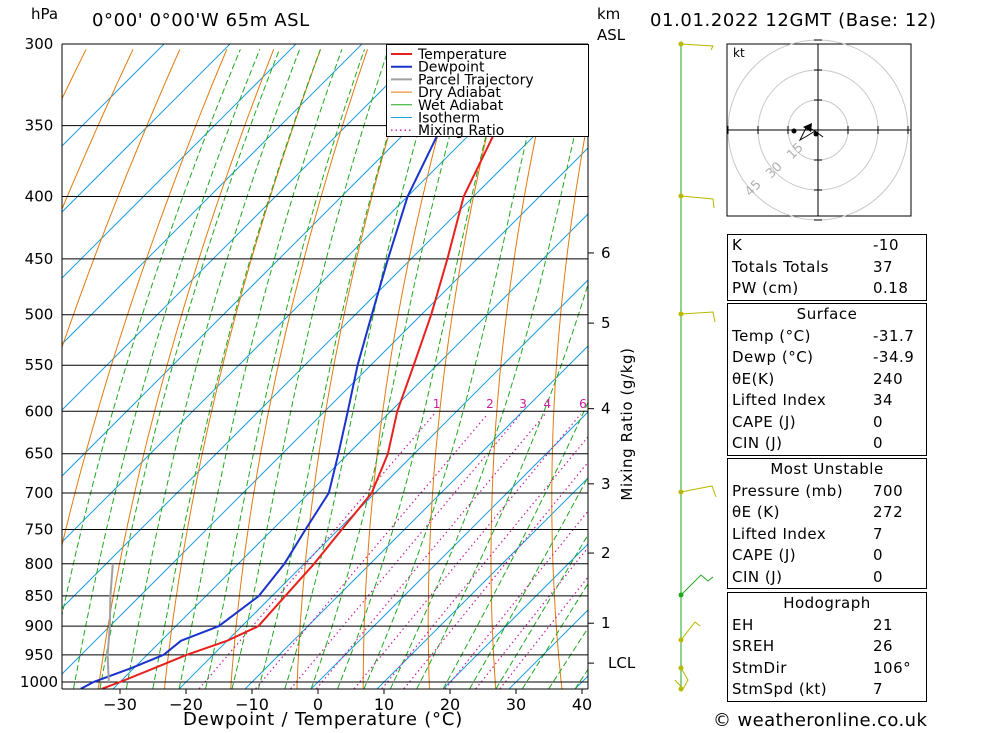  Describe the element at coordinates (606, 623) in the screenshot. I see `km-tick-label: 1` at that location.